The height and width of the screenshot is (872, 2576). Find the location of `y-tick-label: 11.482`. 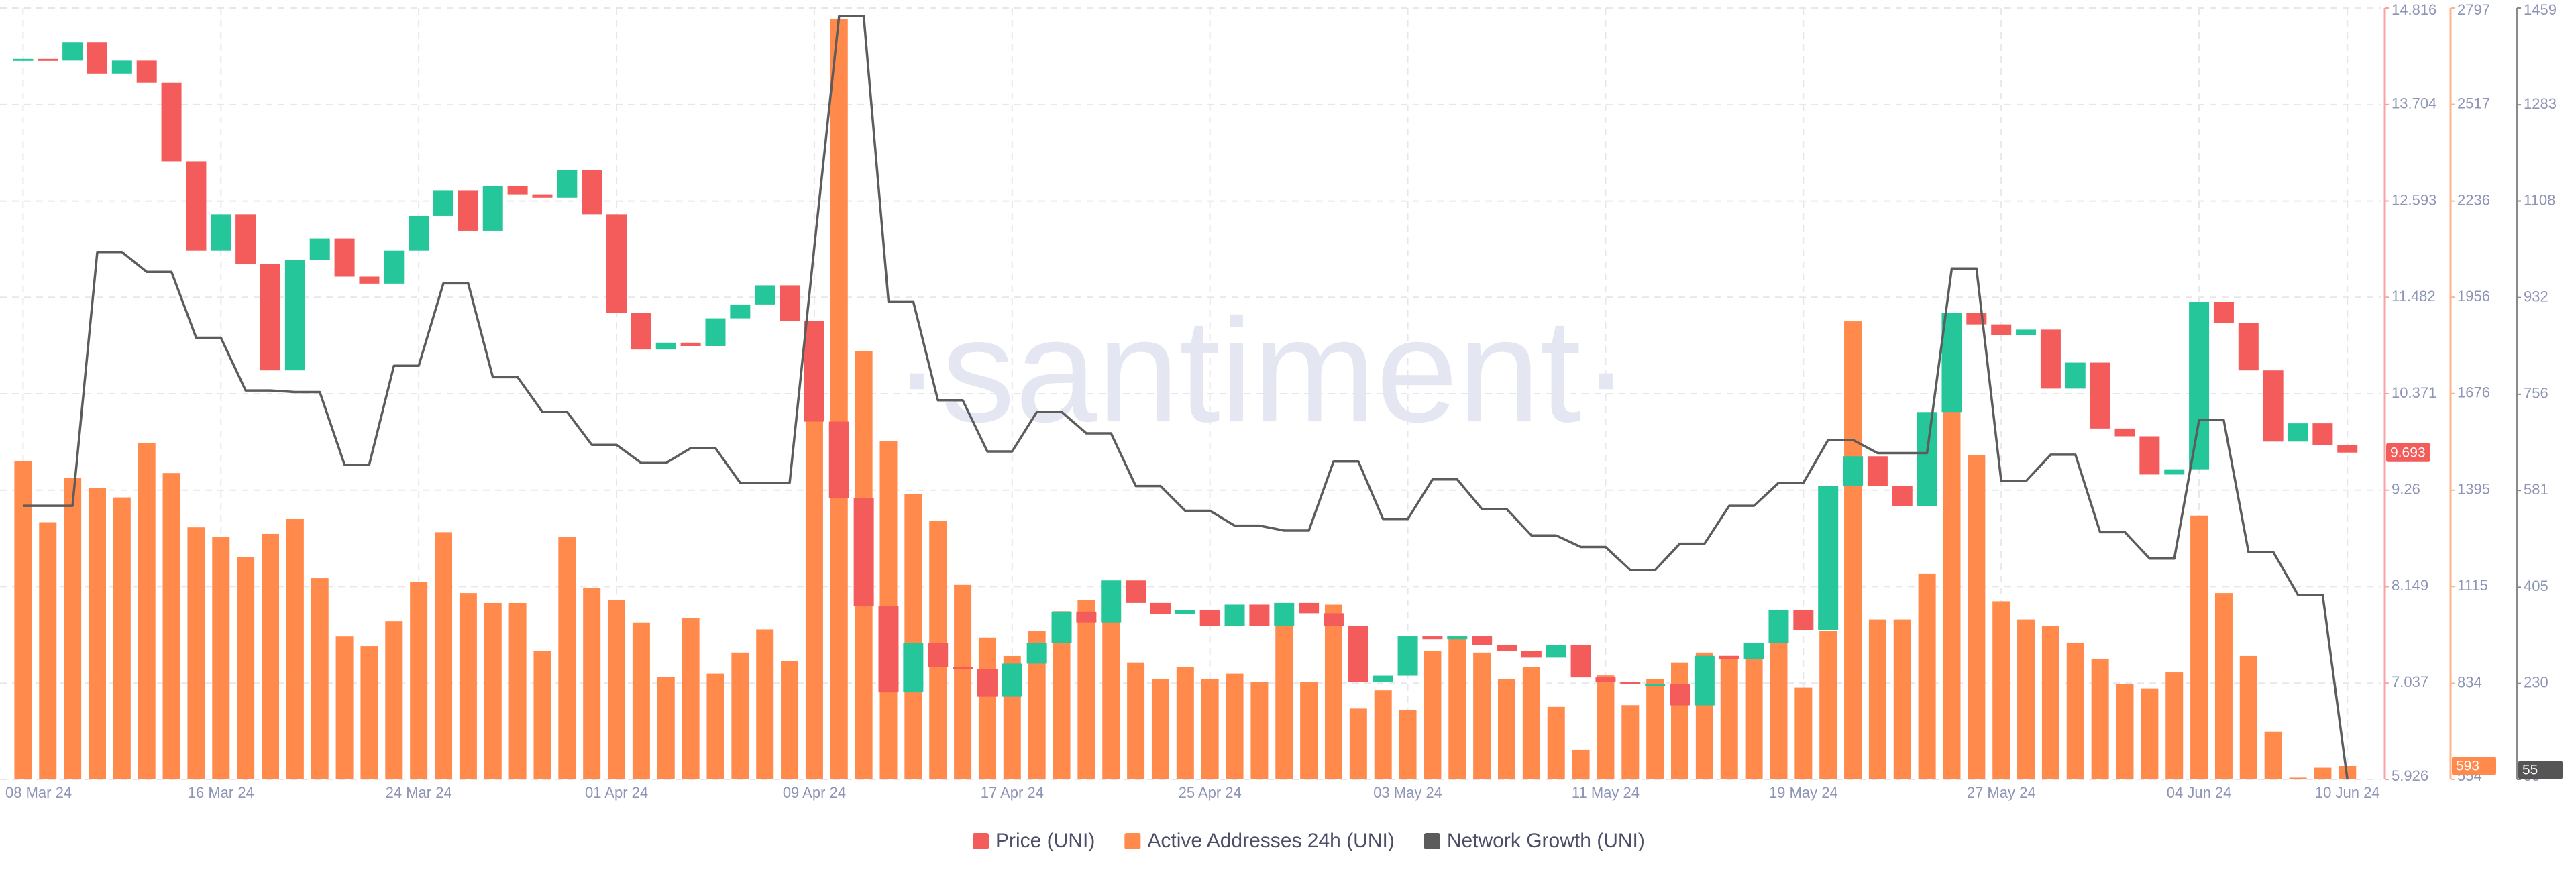

y-tick-label: 11.482 is located at coordinates (2414, 296).